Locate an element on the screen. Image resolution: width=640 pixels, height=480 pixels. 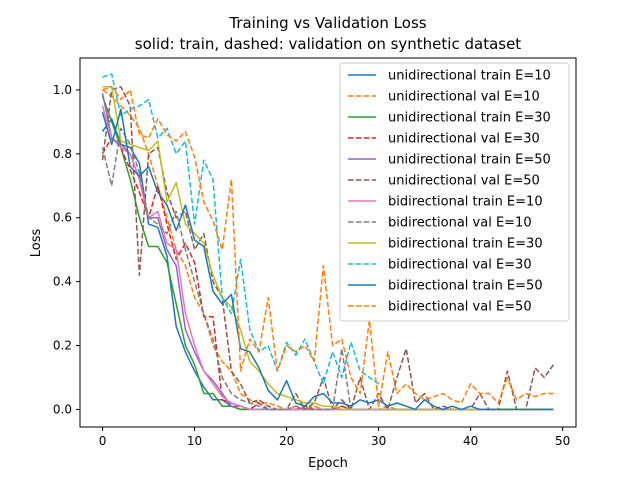
legend-entry: unidirectional val E=50 is located at coordinates (464, 181).